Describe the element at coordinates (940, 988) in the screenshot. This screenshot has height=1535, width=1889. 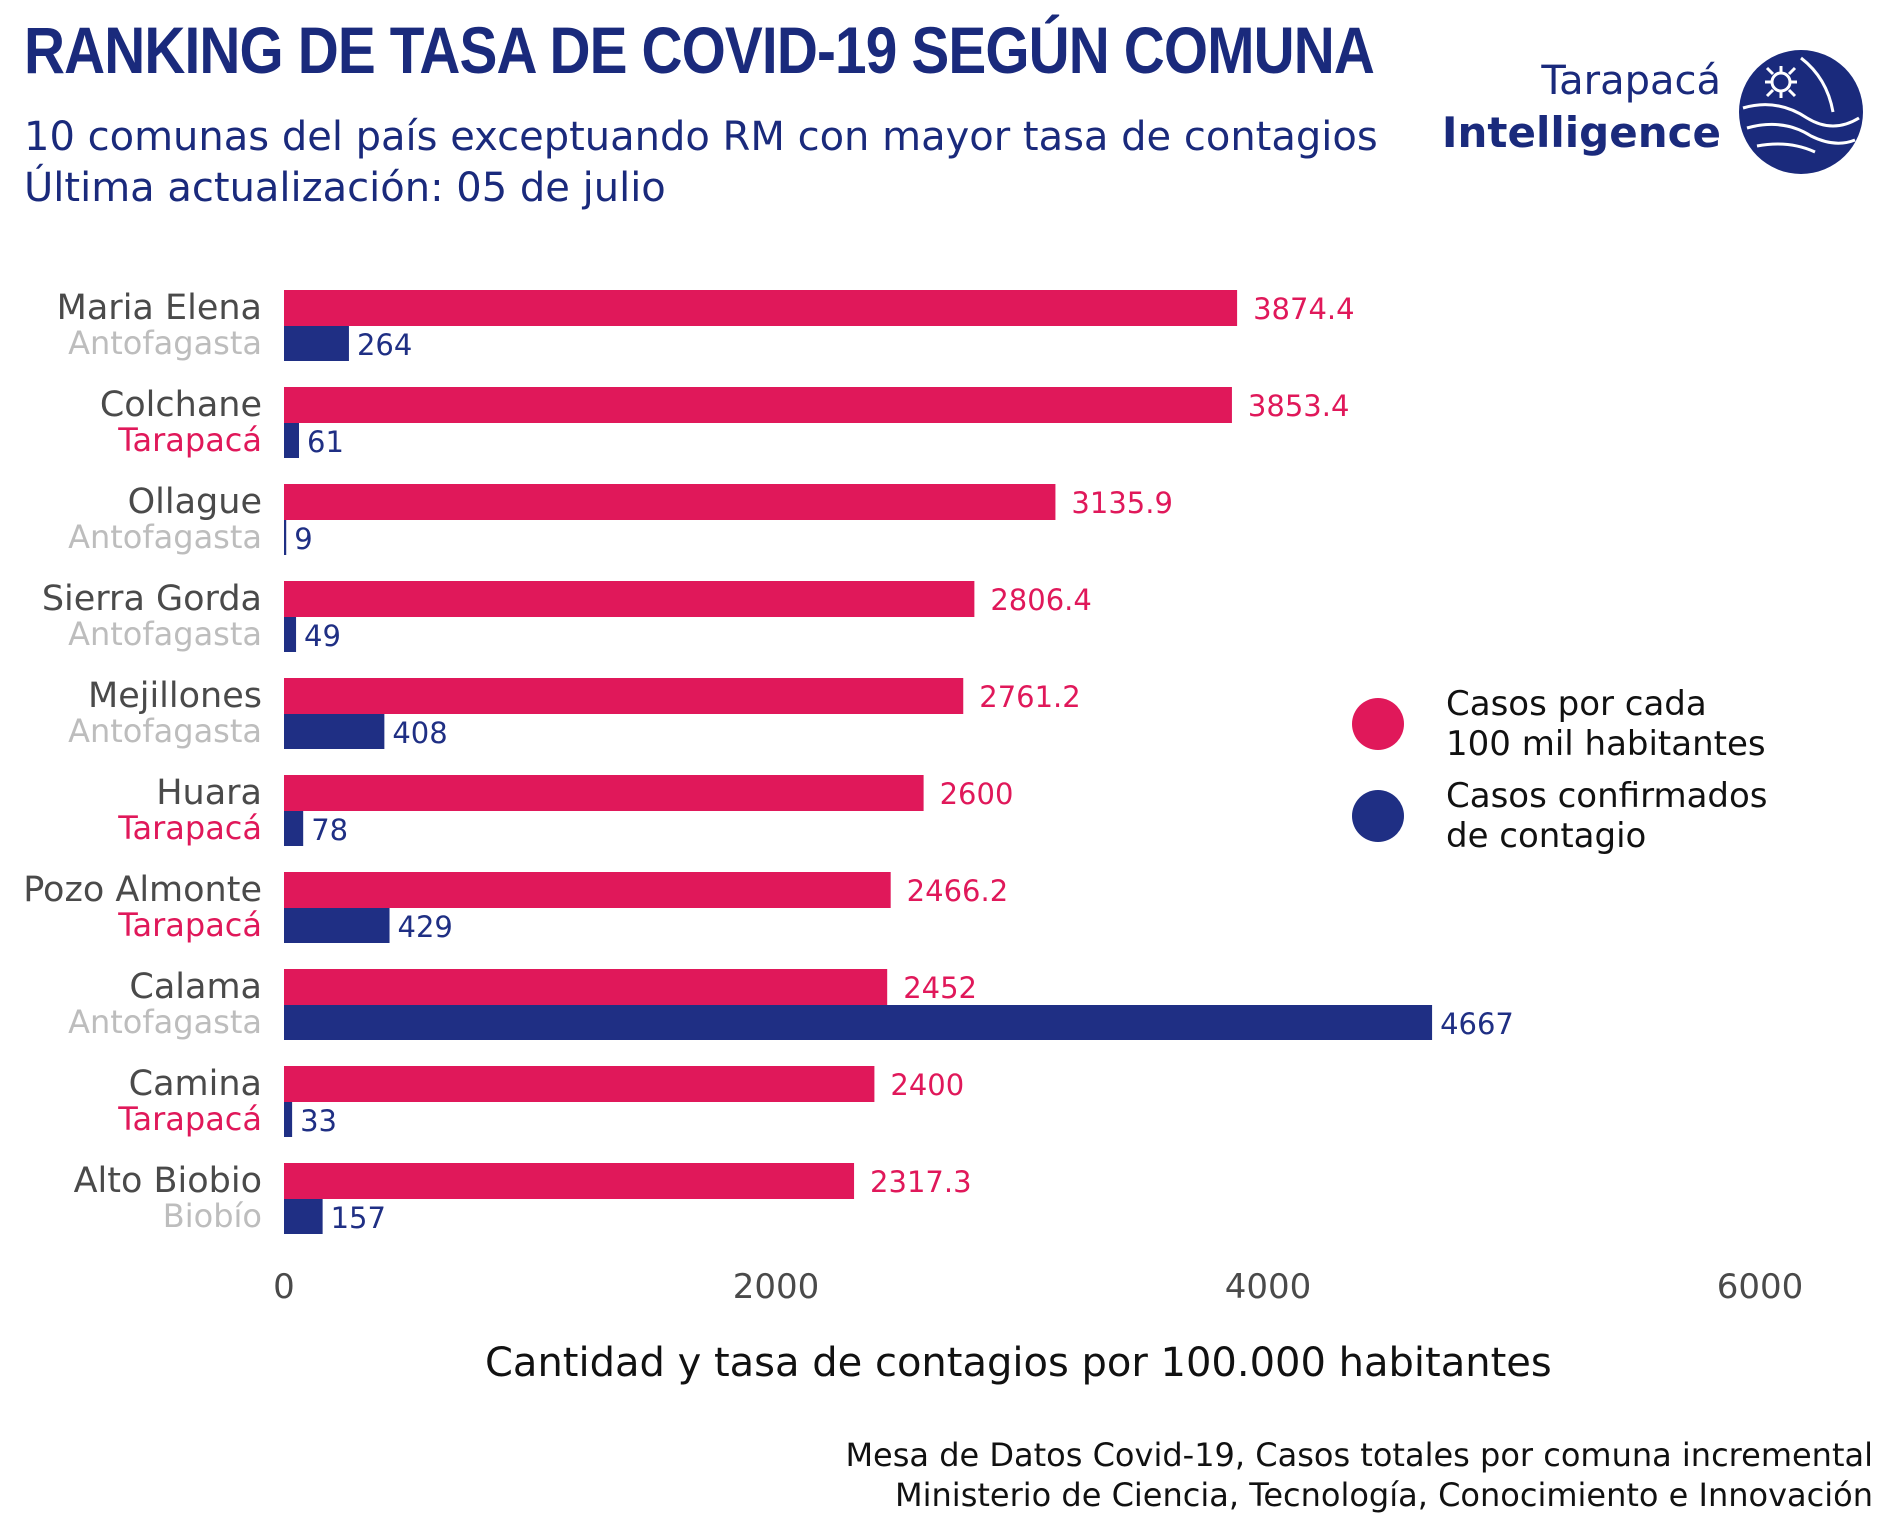
I see `rate-value-label: 2452` at that location.